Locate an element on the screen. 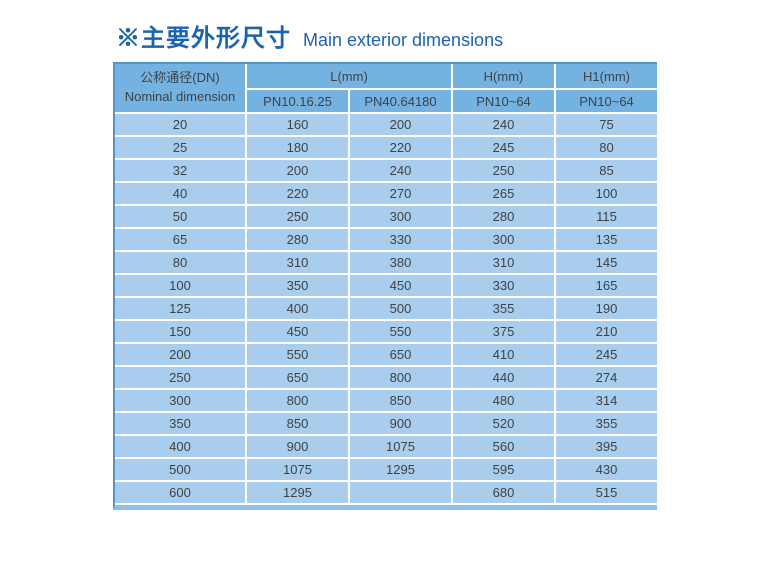  table-cell: 160 is located at coordinates (298, 125).